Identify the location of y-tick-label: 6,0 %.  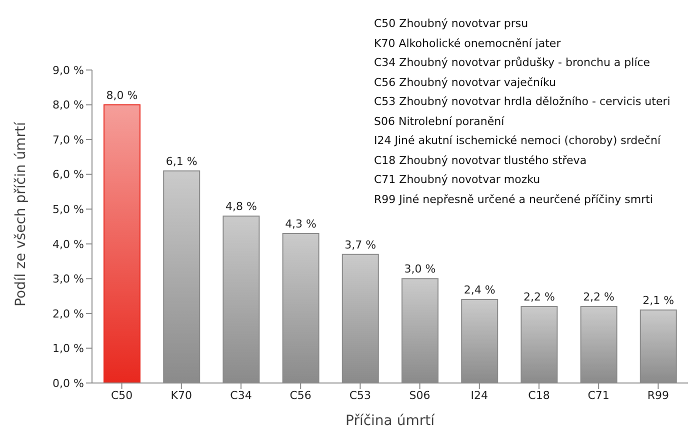
(68, 175).